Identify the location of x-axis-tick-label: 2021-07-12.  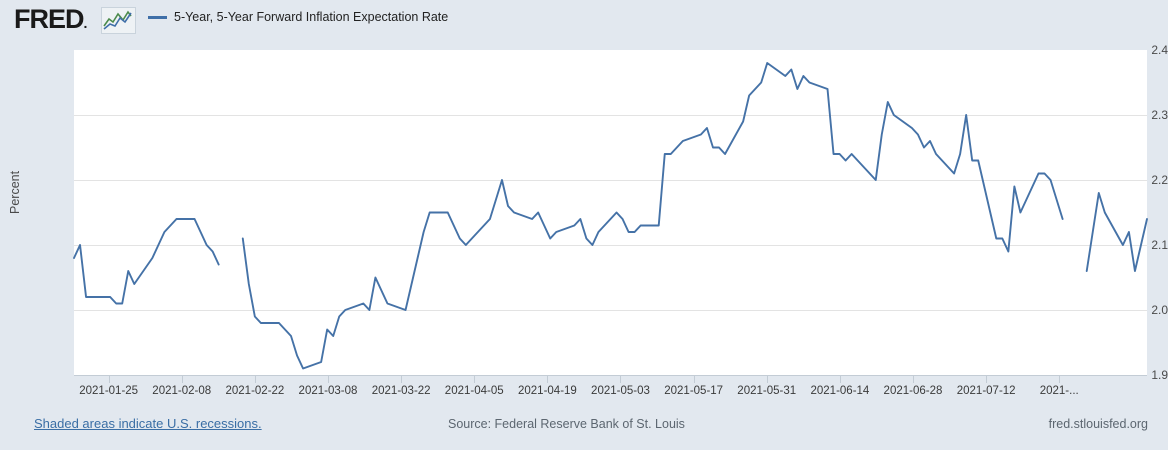
(986, 391).